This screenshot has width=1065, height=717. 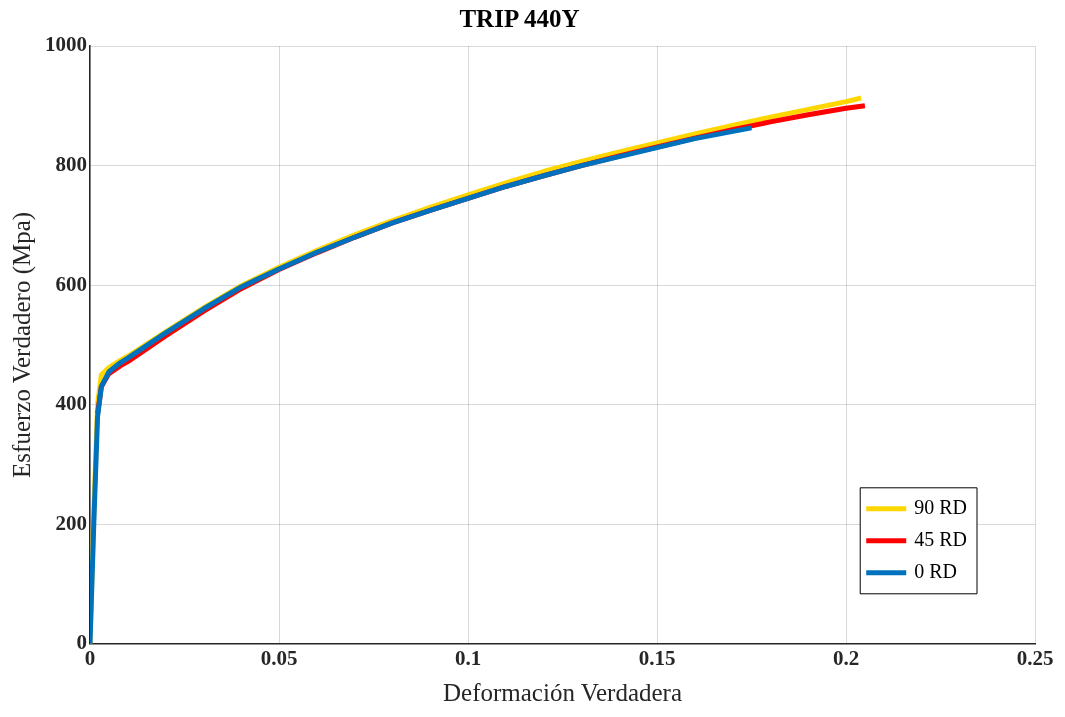 What do you see at coordinates (562, 692) in the screenshot?
I see `x-axis-title: Deformación Verdadera` at bounding box center [562, 692].